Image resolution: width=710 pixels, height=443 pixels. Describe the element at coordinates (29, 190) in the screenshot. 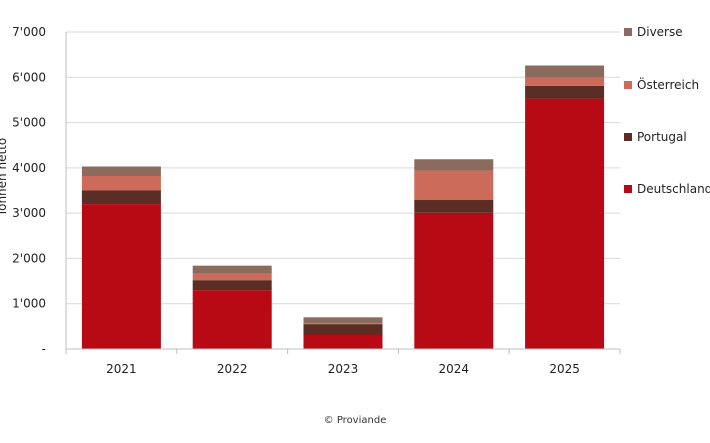

I see `y-tick-labels: - 1'000 2'000 3'000 4'000 5'000 6'000 7'000` at that location.